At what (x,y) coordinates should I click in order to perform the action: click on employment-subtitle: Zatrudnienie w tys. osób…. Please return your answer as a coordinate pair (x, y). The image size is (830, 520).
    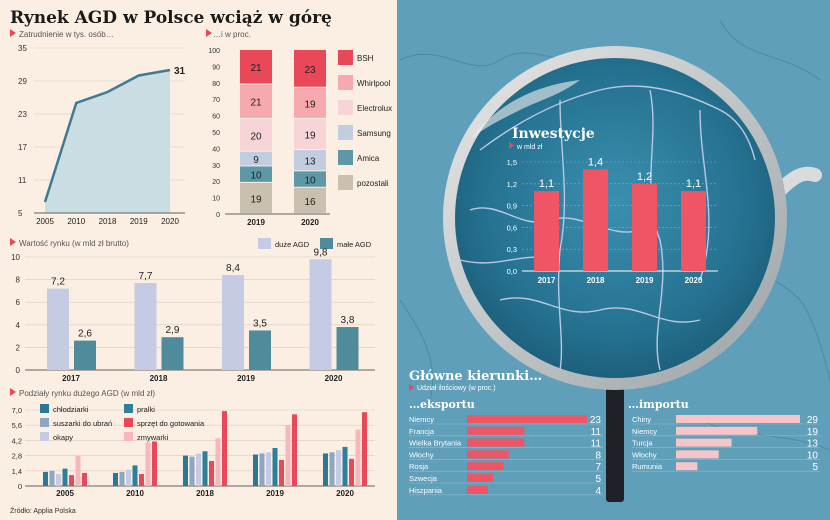
    Looking at the image, I should click on (66, 34).